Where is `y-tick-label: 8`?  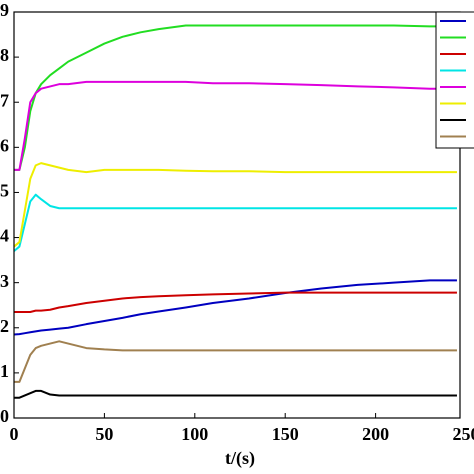 y-tick-label: 8 is located at coordinates (4, 55).